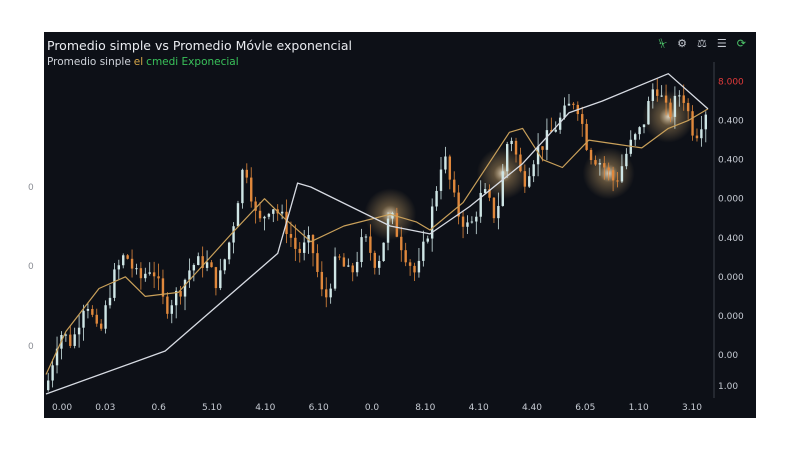 Image resolution: width=800 pixels, height=450 pixels. What do you see at coordinates (319, 408) in the screenshot?
I see `x-tick-label: 6.10` at bounding box center [319, 408].